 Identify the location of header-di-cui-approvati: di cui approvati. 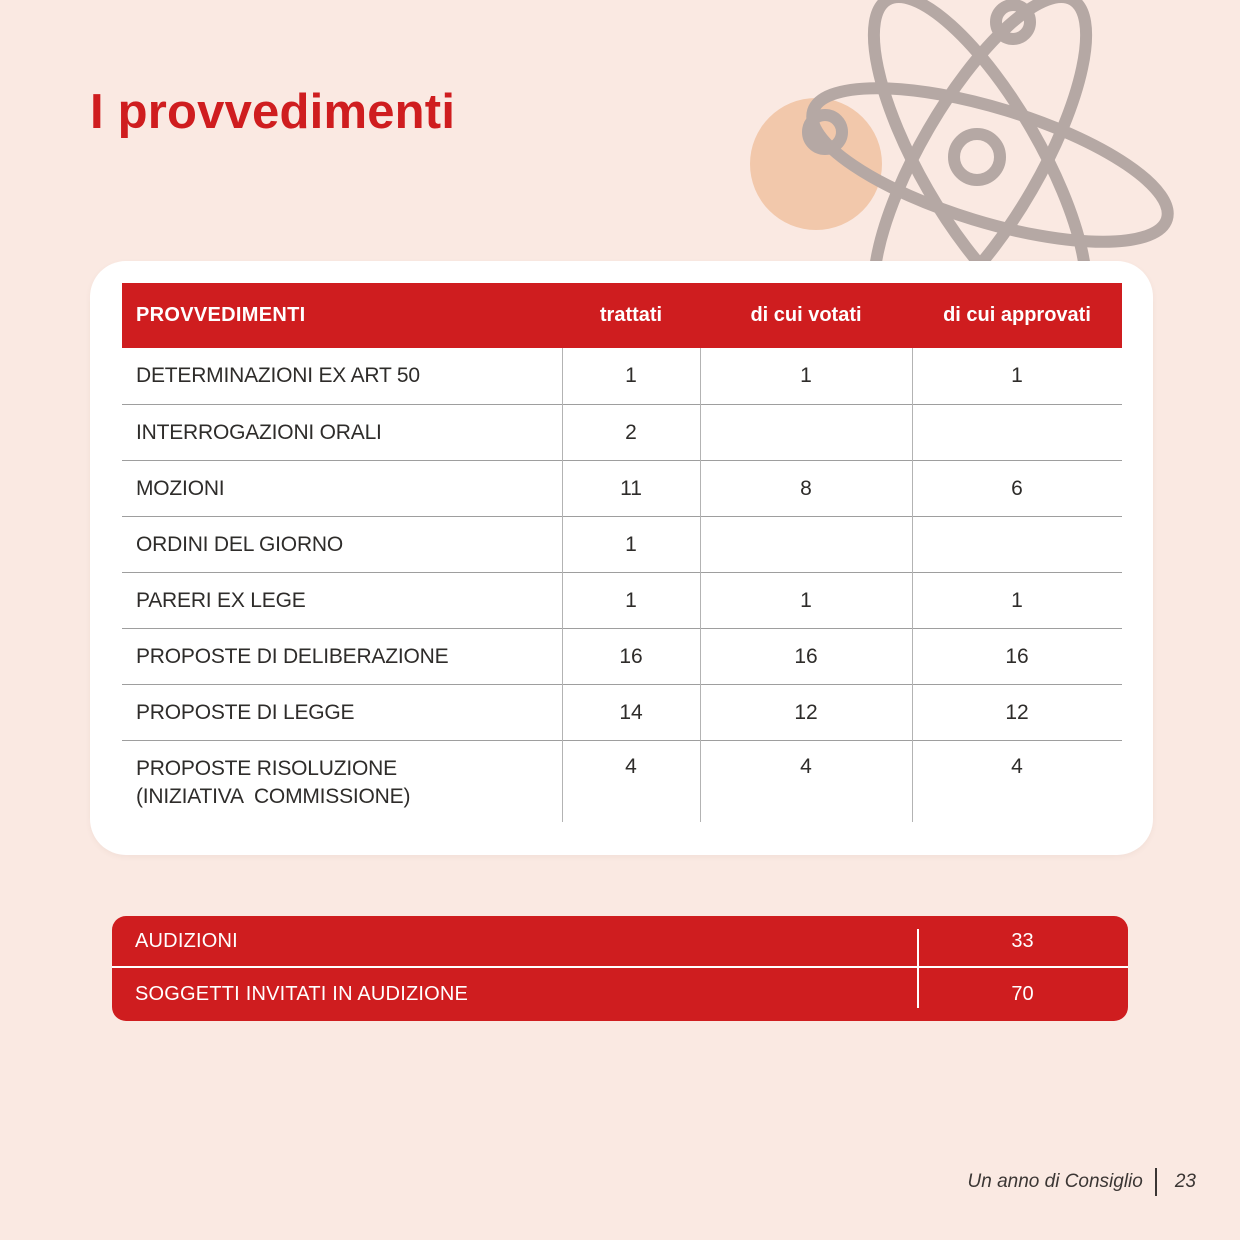
(1017, 315).